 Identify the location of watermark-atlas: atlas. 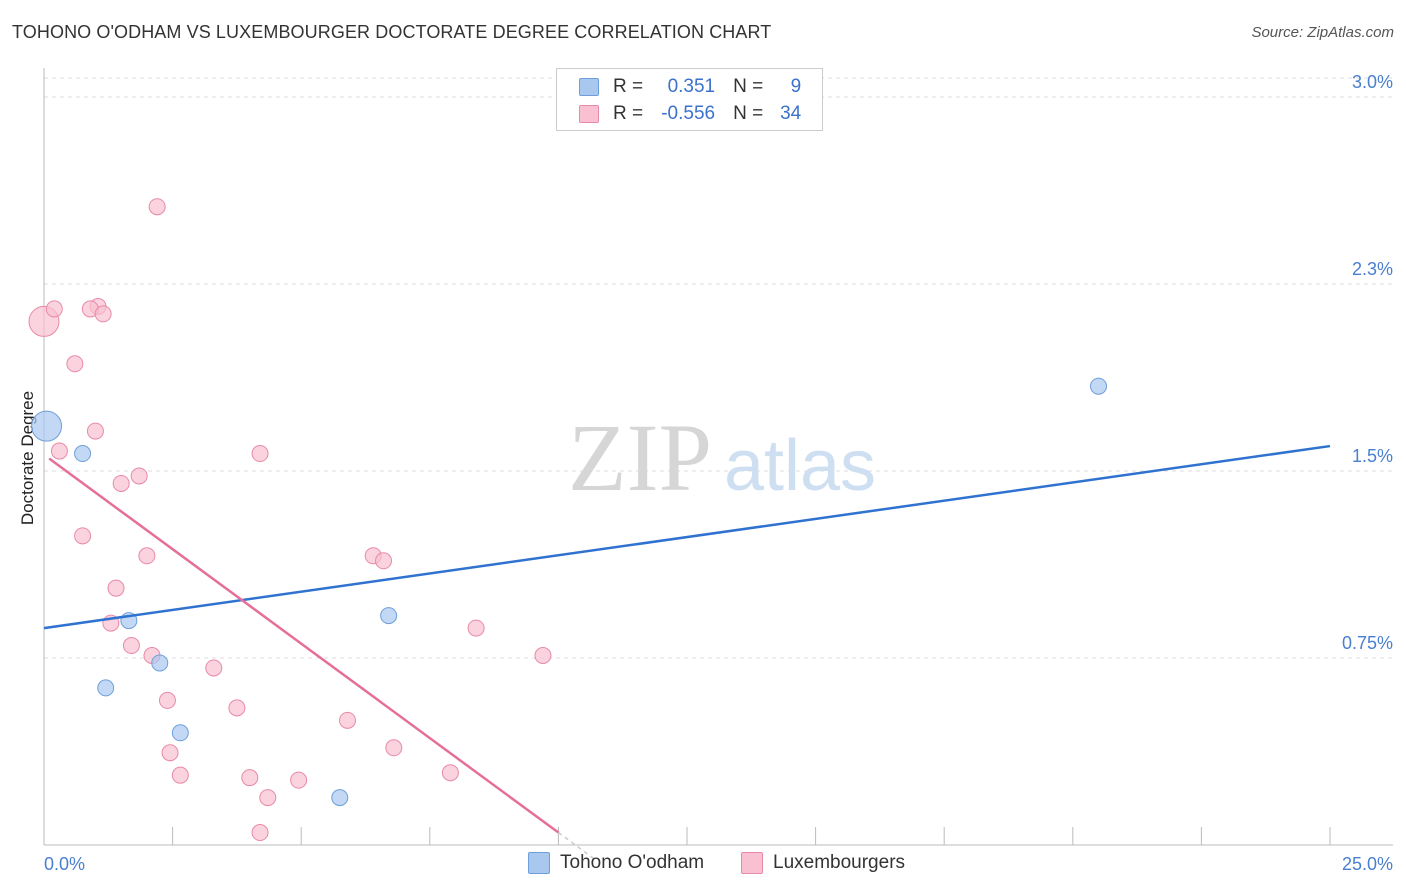
(800, 466).